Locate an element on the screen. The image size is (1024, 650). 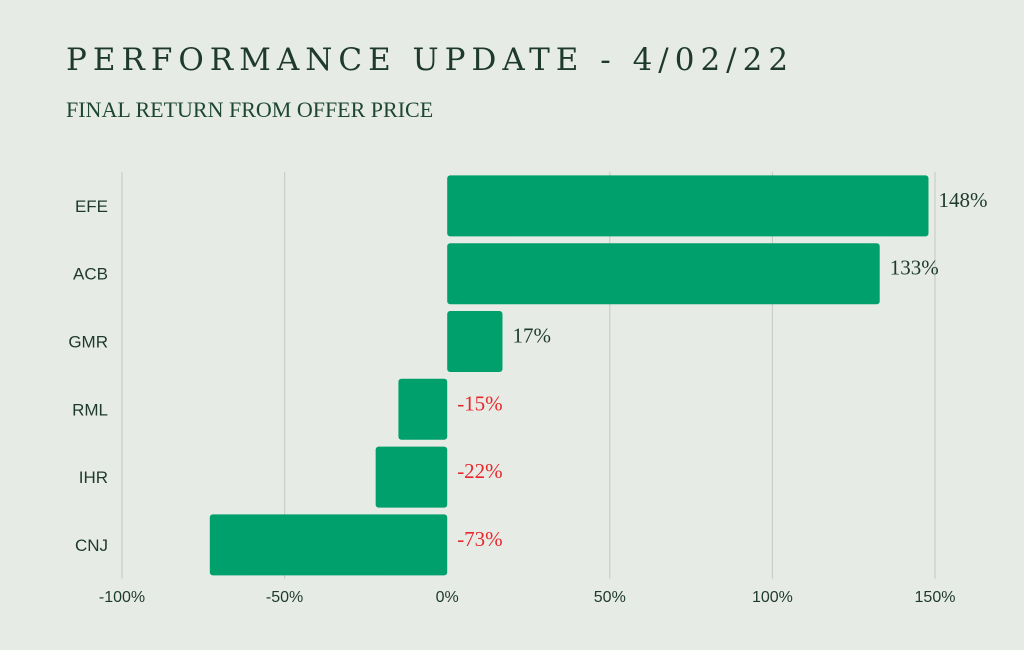
data-label: 17% is located at coordinates (531, 336).